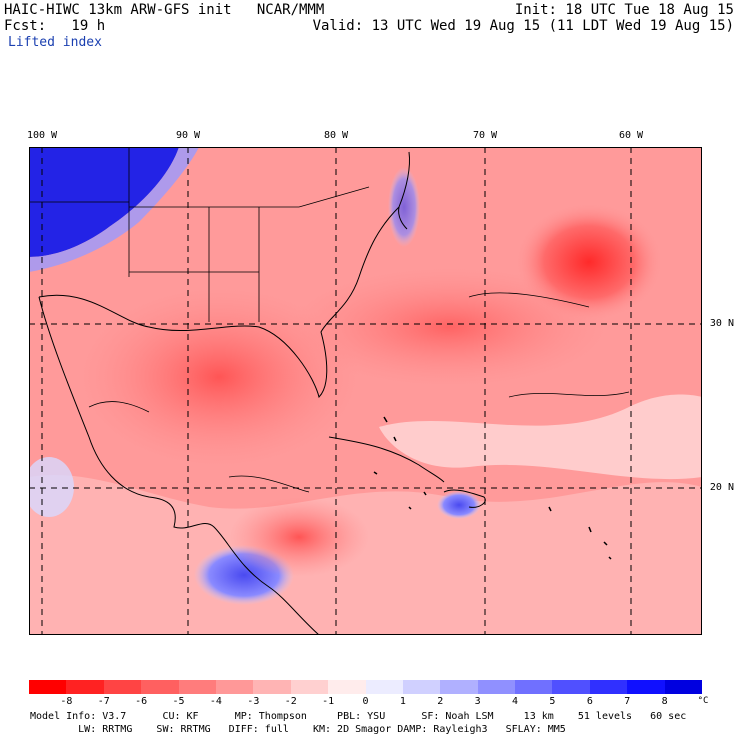 The height and width of the screenshot is (740, 740). I want to click on colorbar-tick-label: 1, so click(402, 701).